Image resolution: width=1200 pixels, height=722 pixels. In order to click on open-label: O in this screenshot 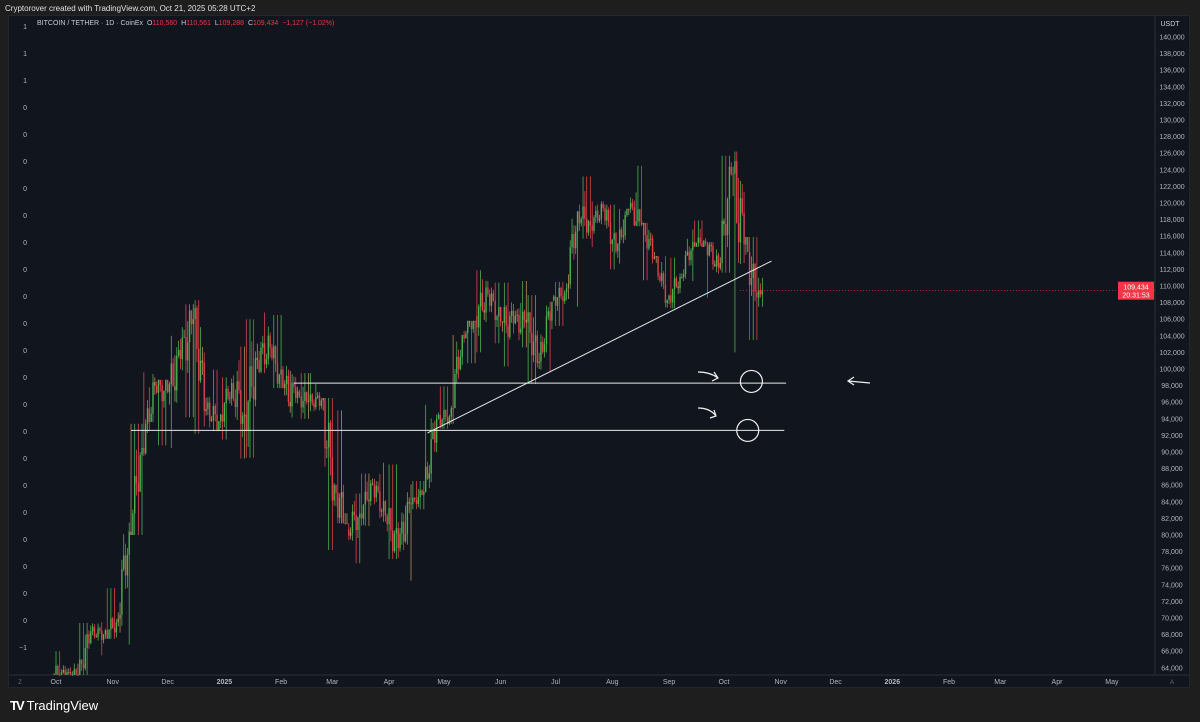, I will do `click(149, 23)`.